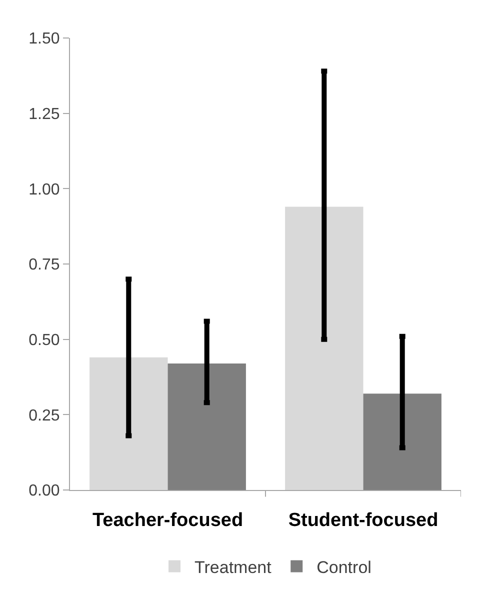  Describe the element at coordinates (44, 114) in the screenshot. I see `y-tick-label: 1.25` at that location.